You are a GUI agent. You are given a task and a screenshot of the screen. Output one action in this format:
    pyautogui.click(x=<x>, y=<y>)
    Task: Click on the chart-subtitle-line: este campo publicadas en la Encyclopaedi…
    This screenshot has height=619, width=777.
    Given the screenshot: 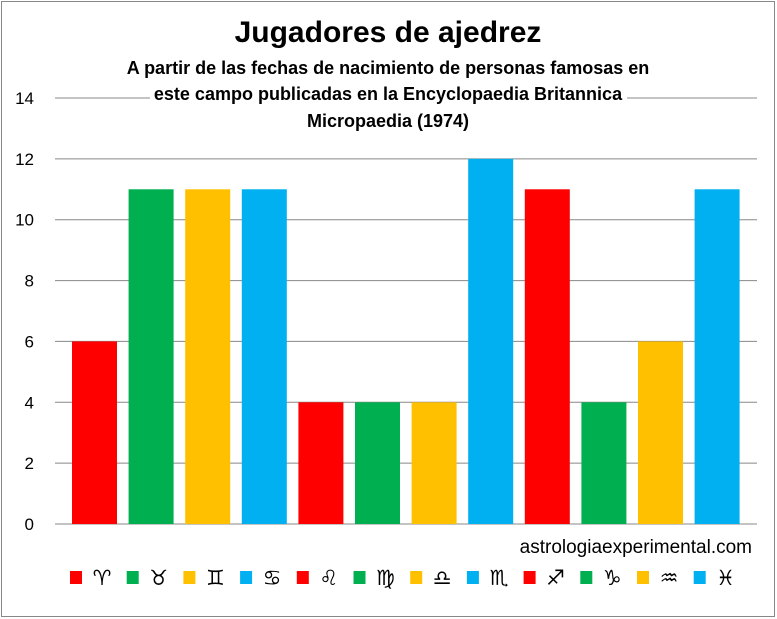 What is the action you would take?
    pyautogui.click(x=388, y=94)
    